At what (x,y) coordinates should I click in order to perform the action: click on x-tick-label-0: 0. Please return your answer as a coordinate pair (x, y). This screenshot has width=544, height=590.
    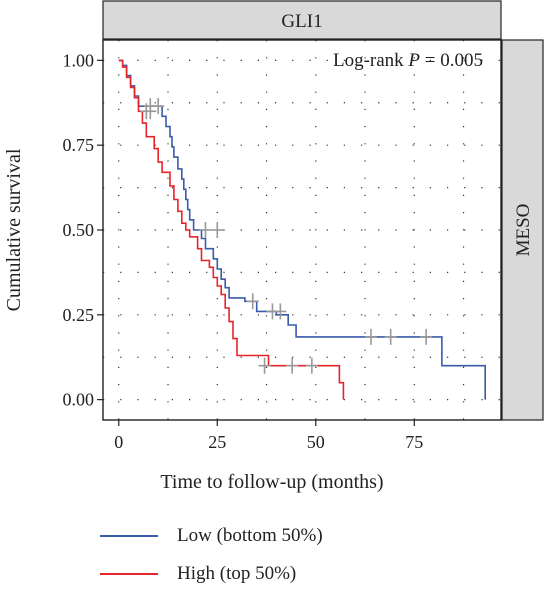
    Looking at the image, I should click on (118, 442).